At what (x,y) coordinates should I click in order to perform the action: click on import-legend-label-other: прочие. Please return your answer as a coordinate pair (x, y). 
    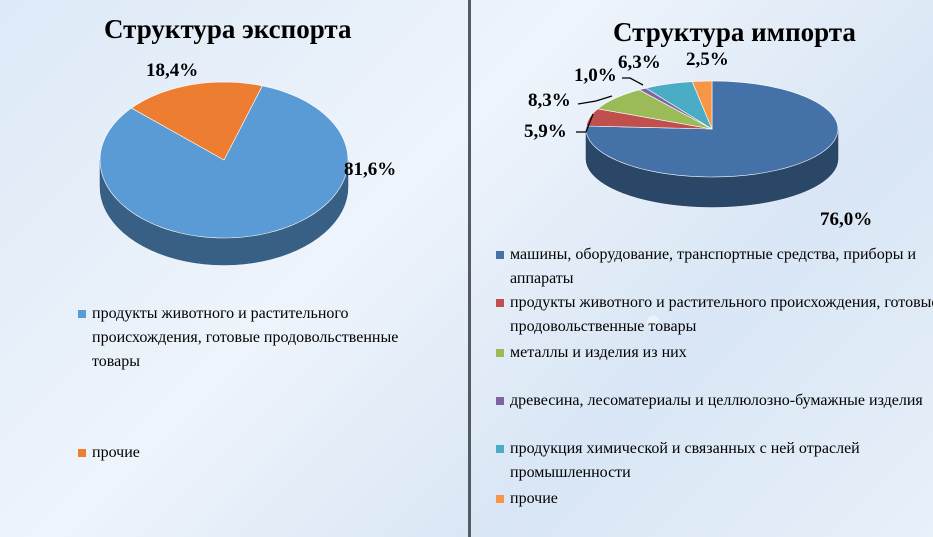
    Looking at the image, I should click on (534, 498).